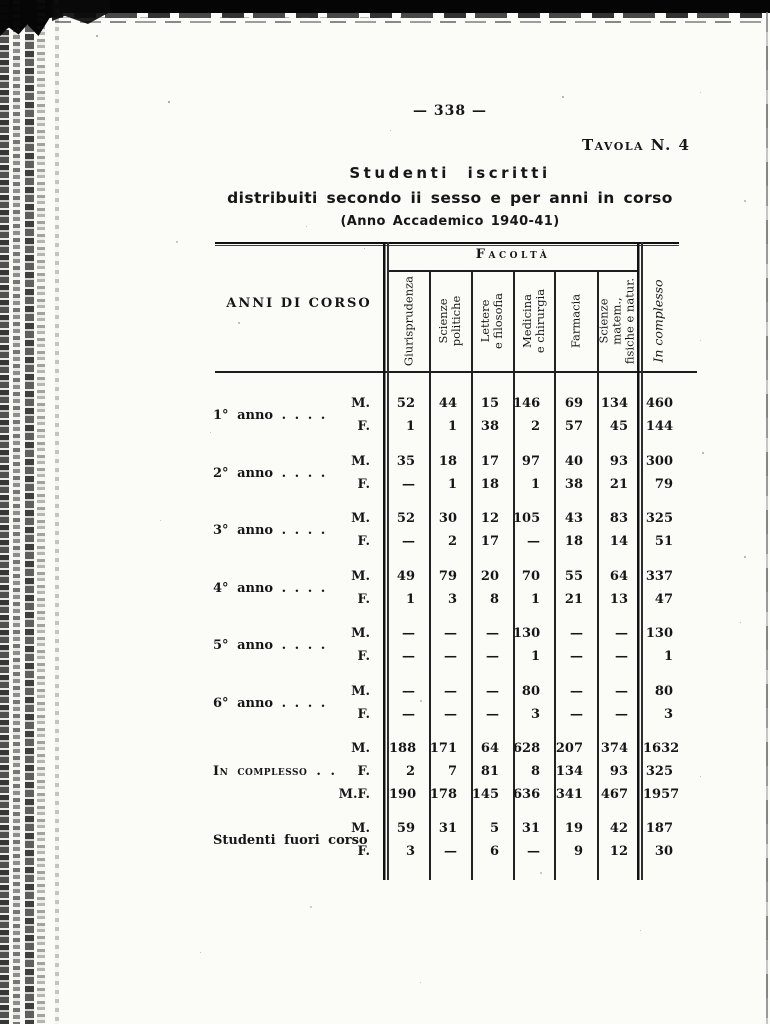 This screenshot has width=770, height=1024. I want to click on row-group-label: 4° anno . . . ., so click(269, 588).